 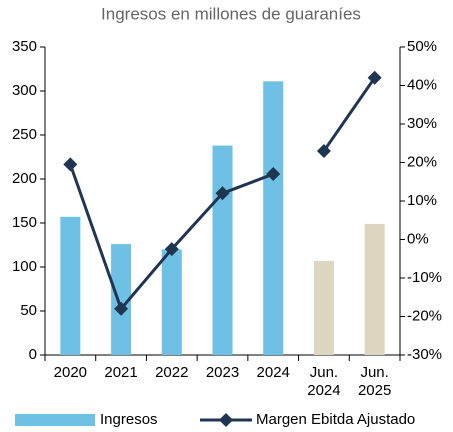 What do you see at coordinates (324, 381) in the screenshot?
I see `x-tick-label: Jun. 2024` at bounding box center [324, 381].